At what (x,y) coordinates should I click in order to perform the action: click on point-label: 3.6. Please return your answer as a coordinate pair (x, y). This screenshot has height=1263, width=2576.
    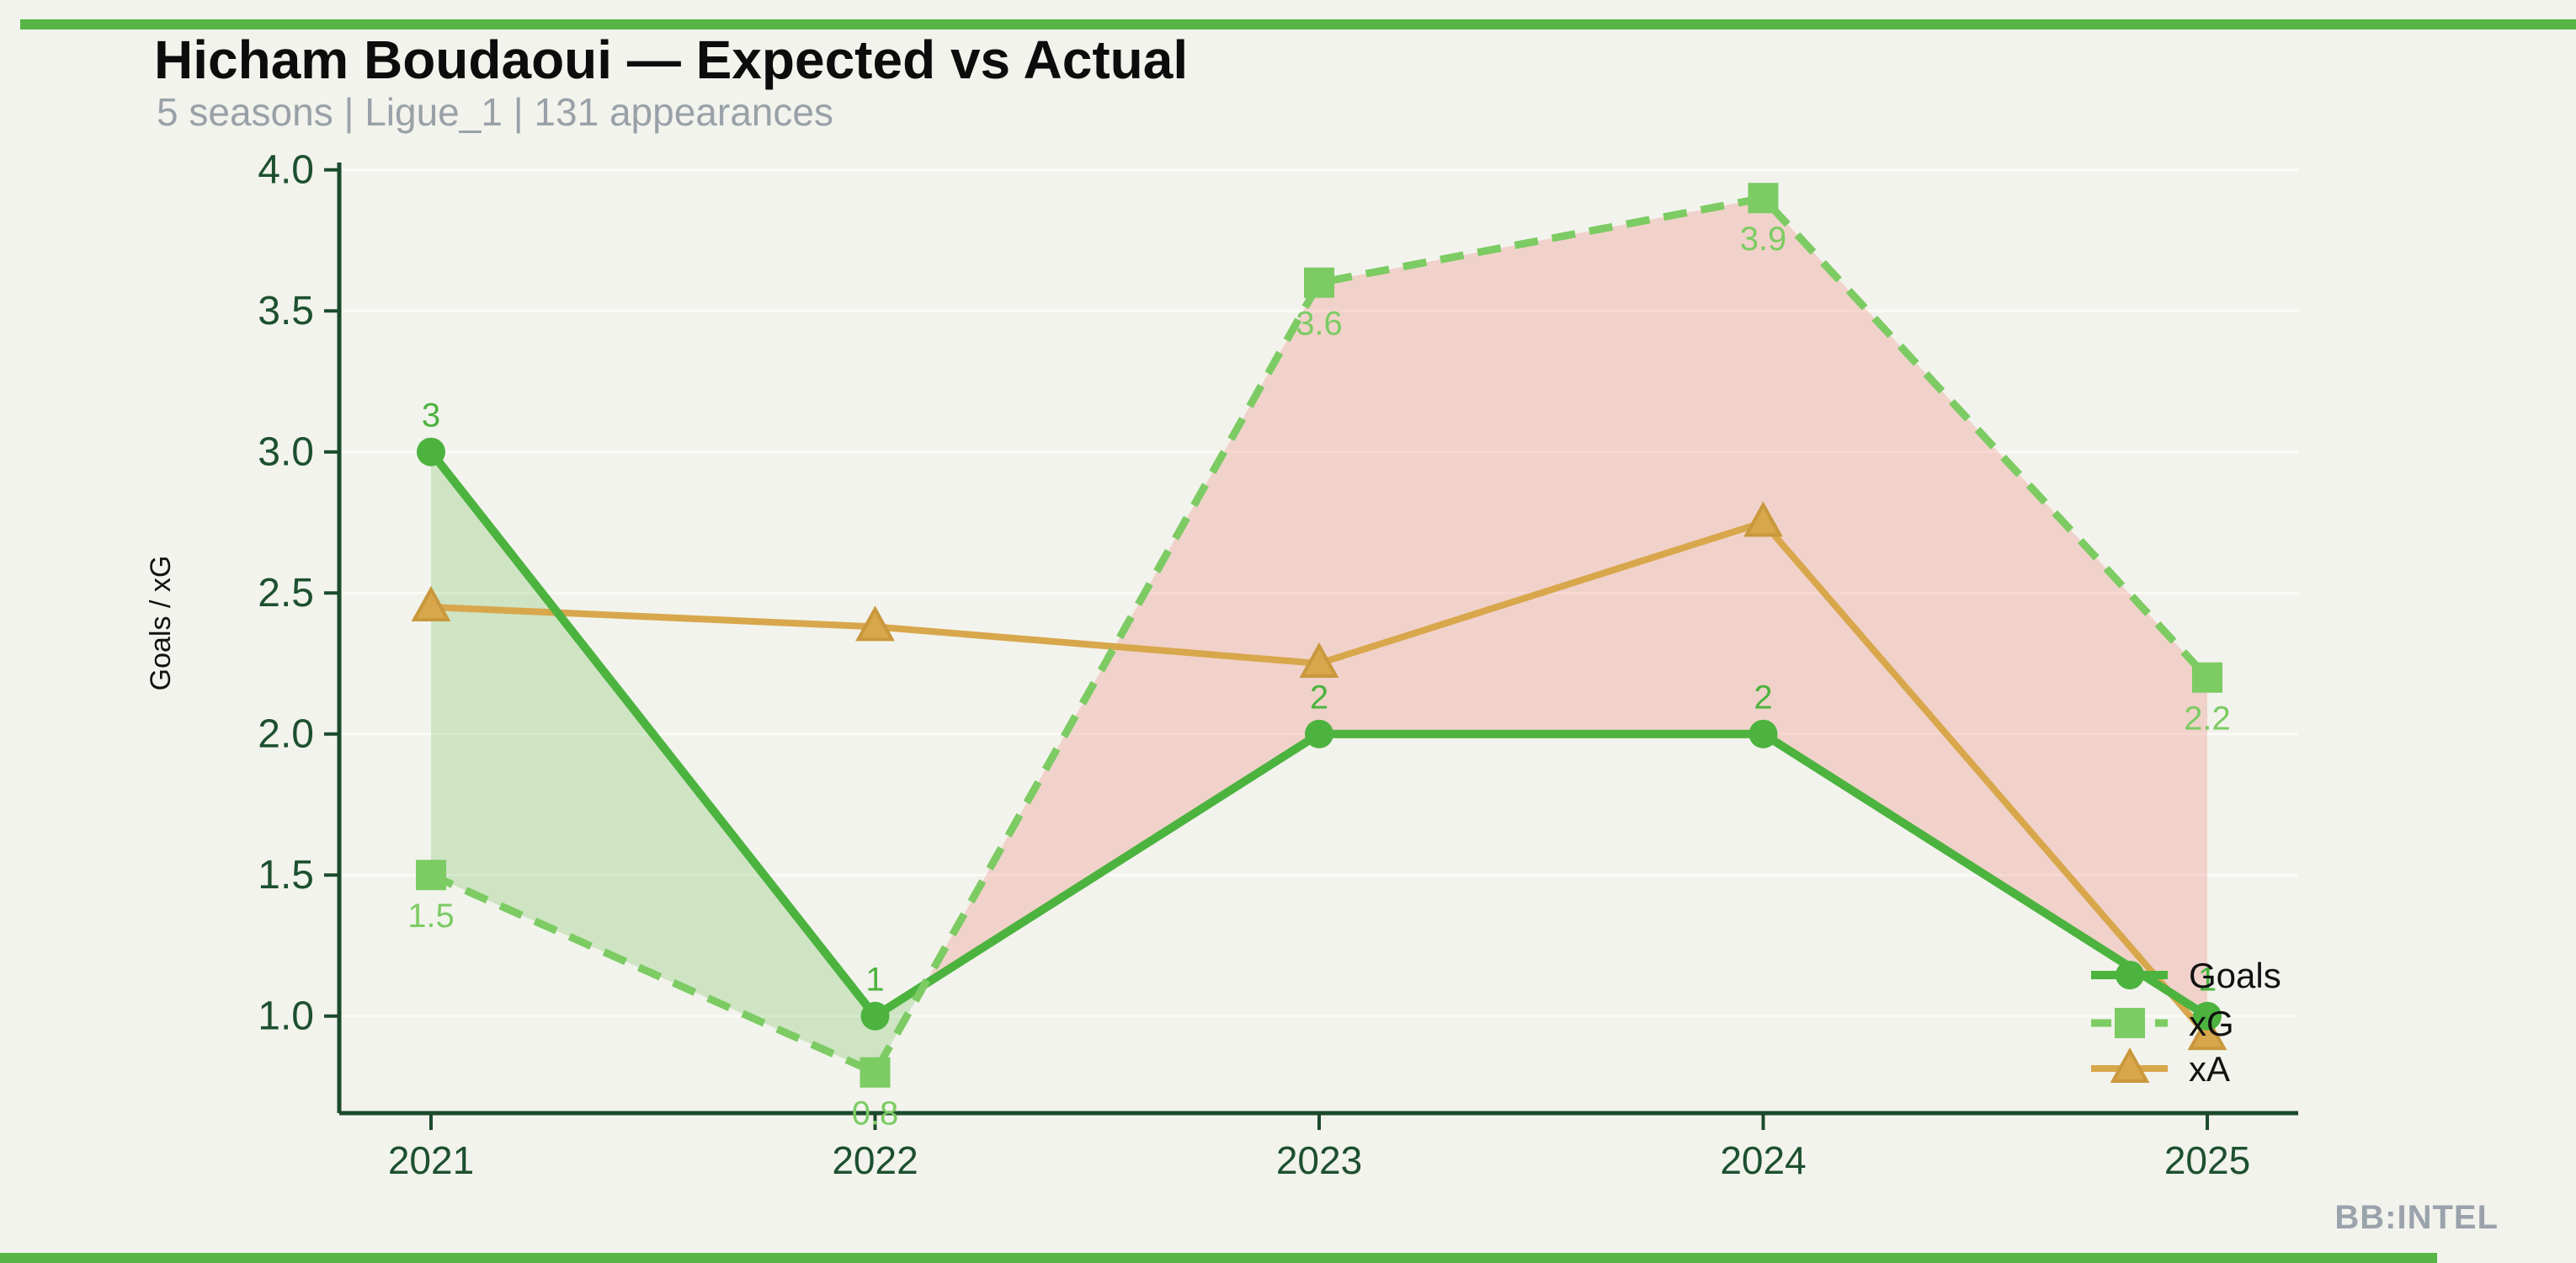
    Looking at the image, I should click on (1320, 324).